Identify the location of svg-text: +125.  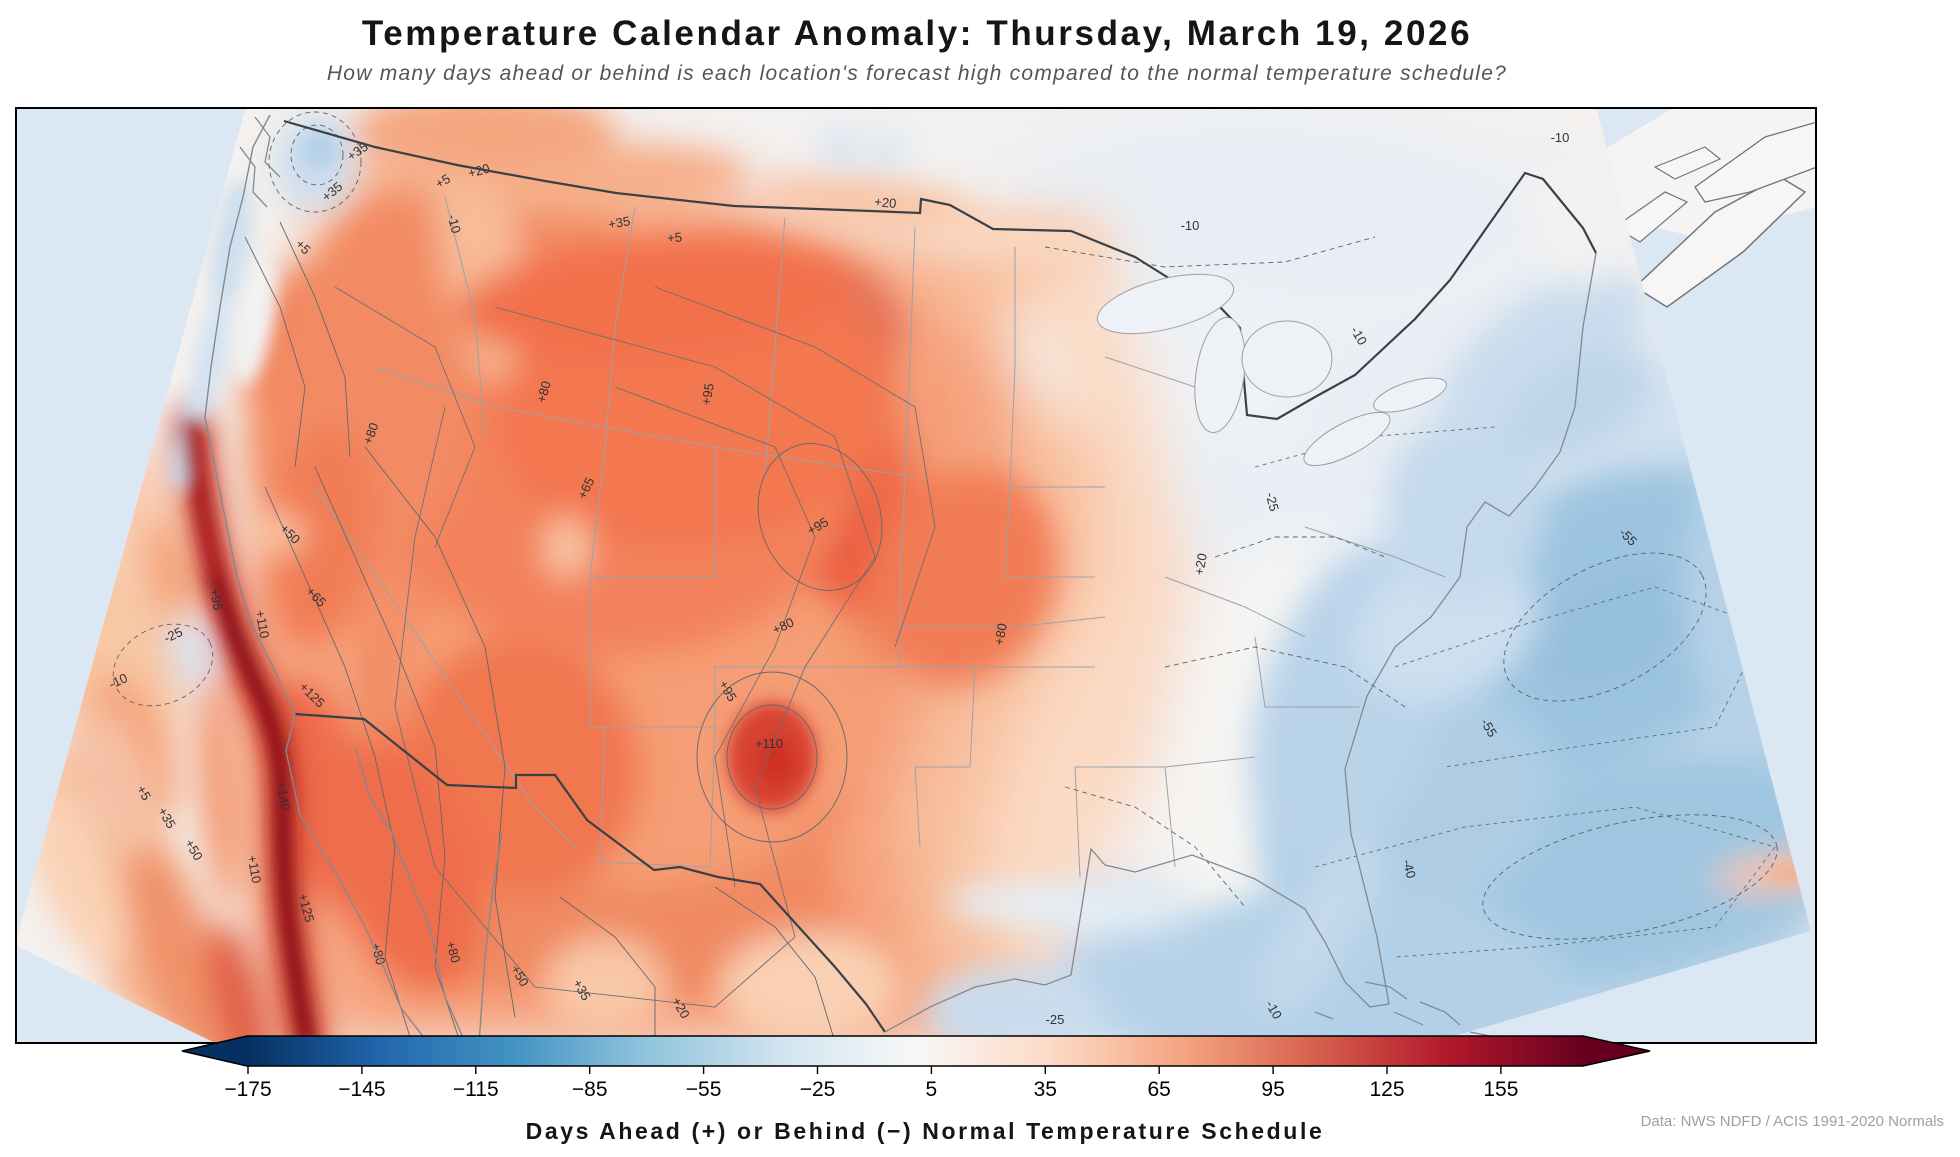
(306, 908).